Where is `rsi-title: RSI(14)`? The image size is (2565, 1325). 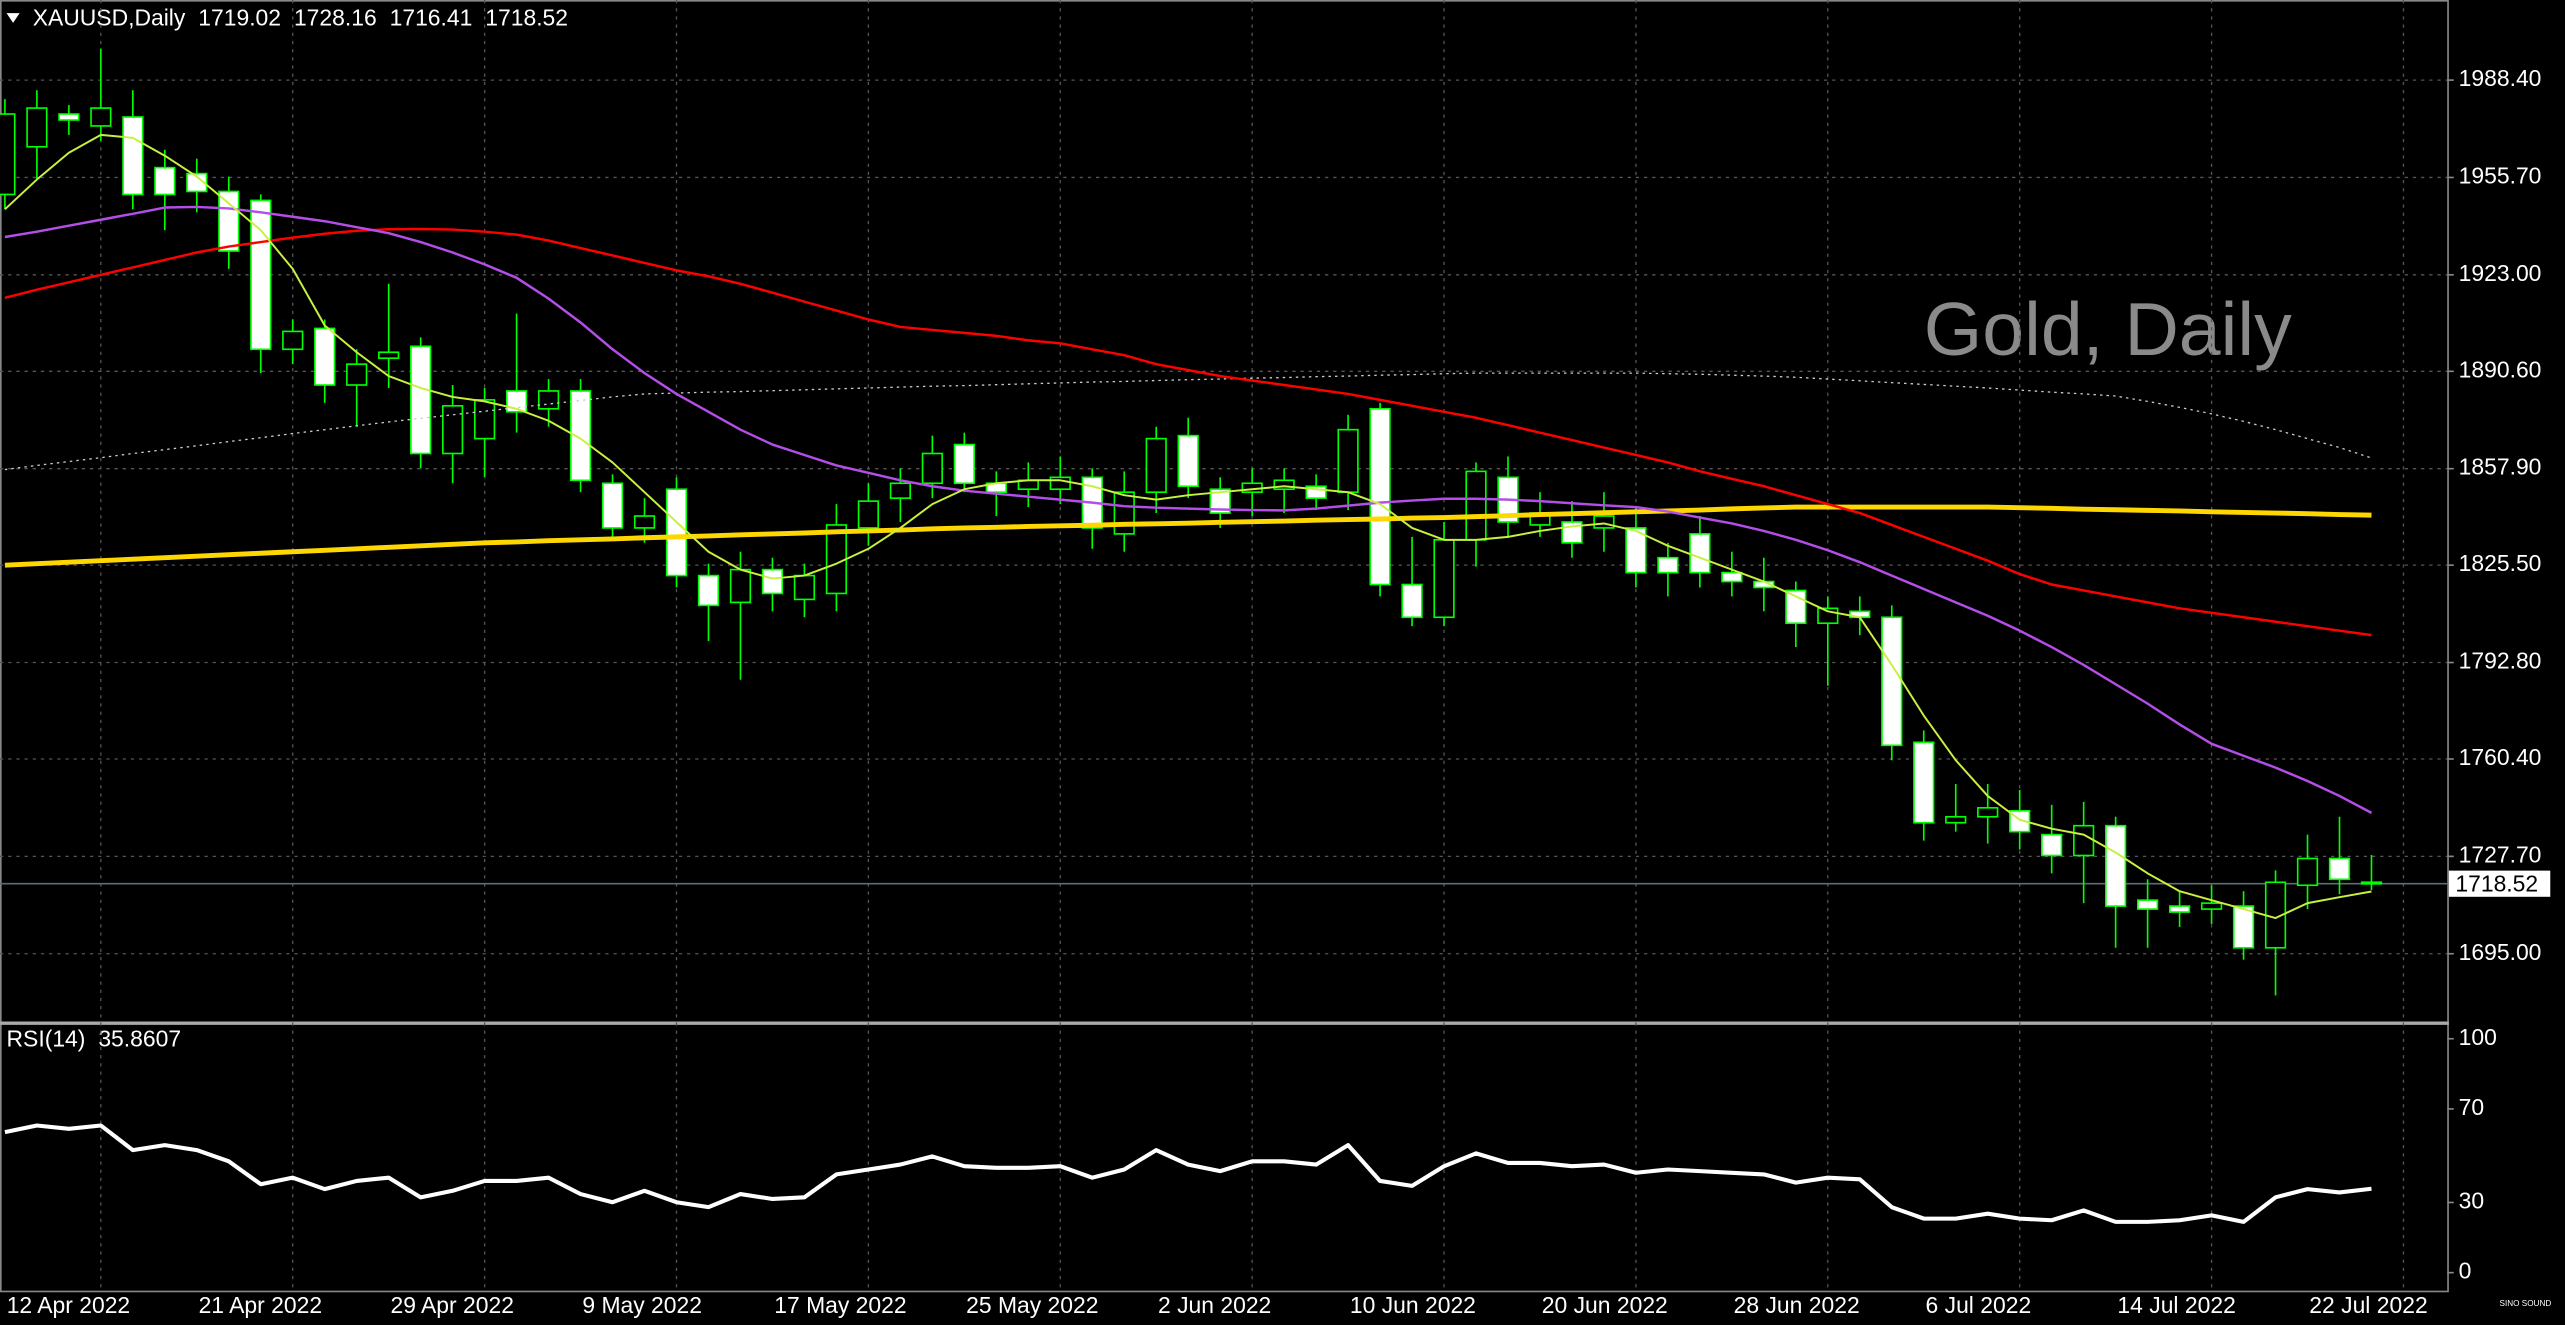 rsi-title: RSI(14) is located at coordinates (46, 1038).